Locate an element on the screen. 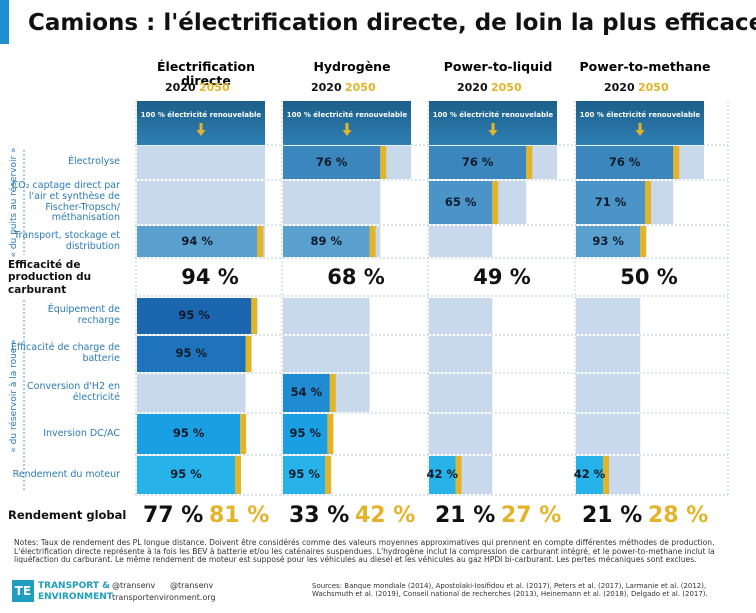 The width and height of the screenshot is (756, 613). value-label: 93 % is located at coordinates (608, 240).